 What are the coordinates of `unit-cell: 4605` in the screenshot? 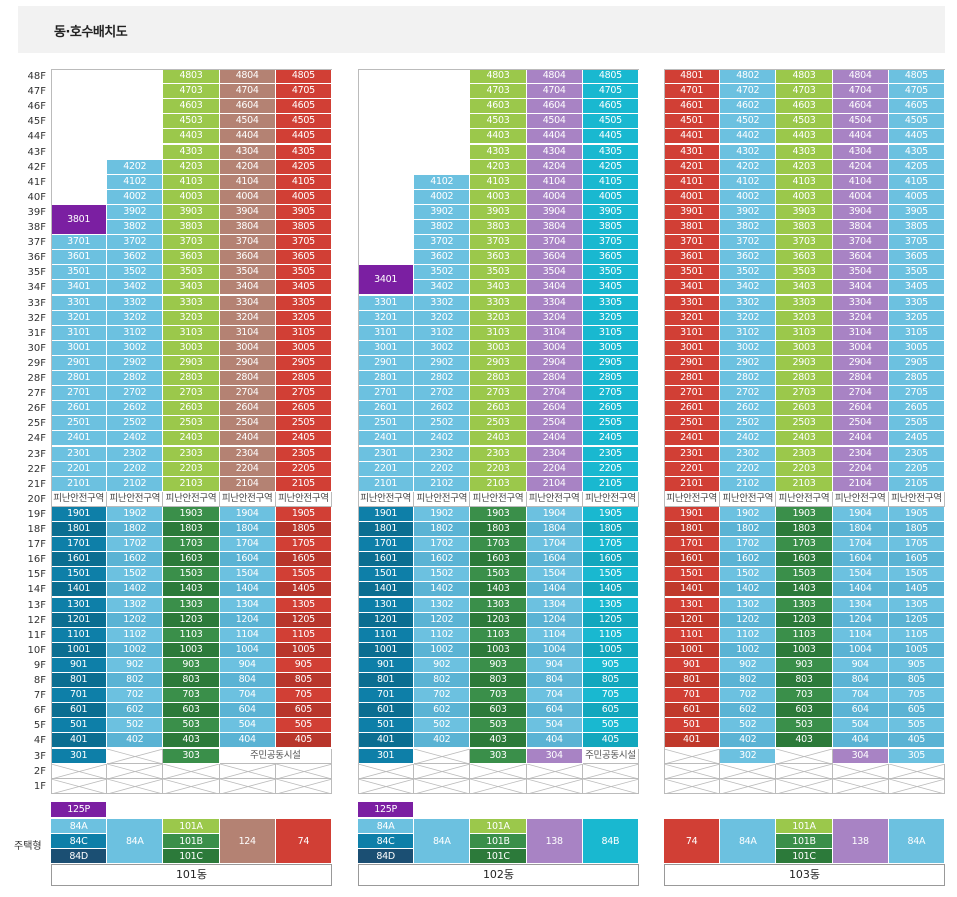 It's located at (303, 107).